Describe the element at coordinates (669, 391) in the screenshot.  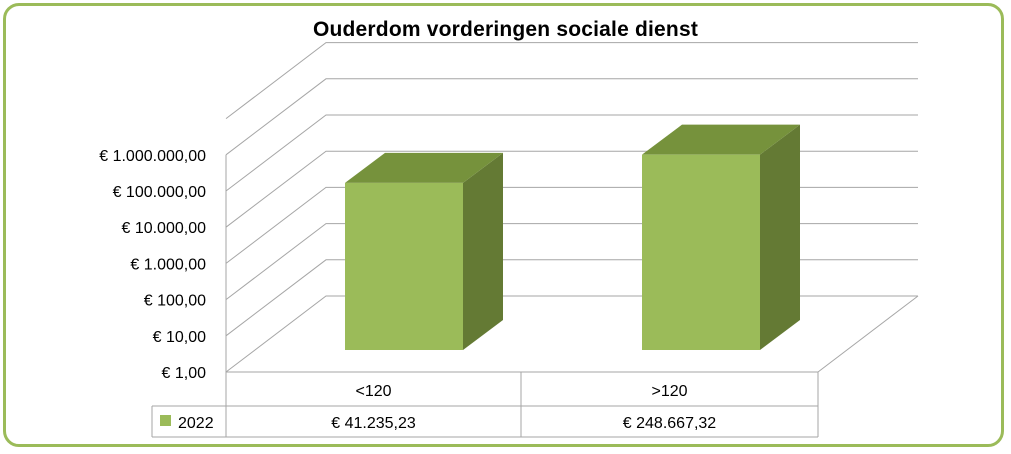
I see `x-tick-label: >120` at that location.